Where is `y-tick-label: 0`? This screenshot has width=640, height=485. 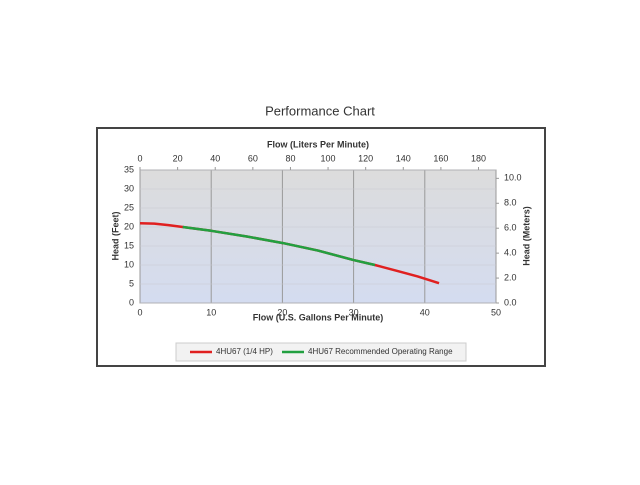
y-tick-label: 0 is located at coordinates (131, 302).